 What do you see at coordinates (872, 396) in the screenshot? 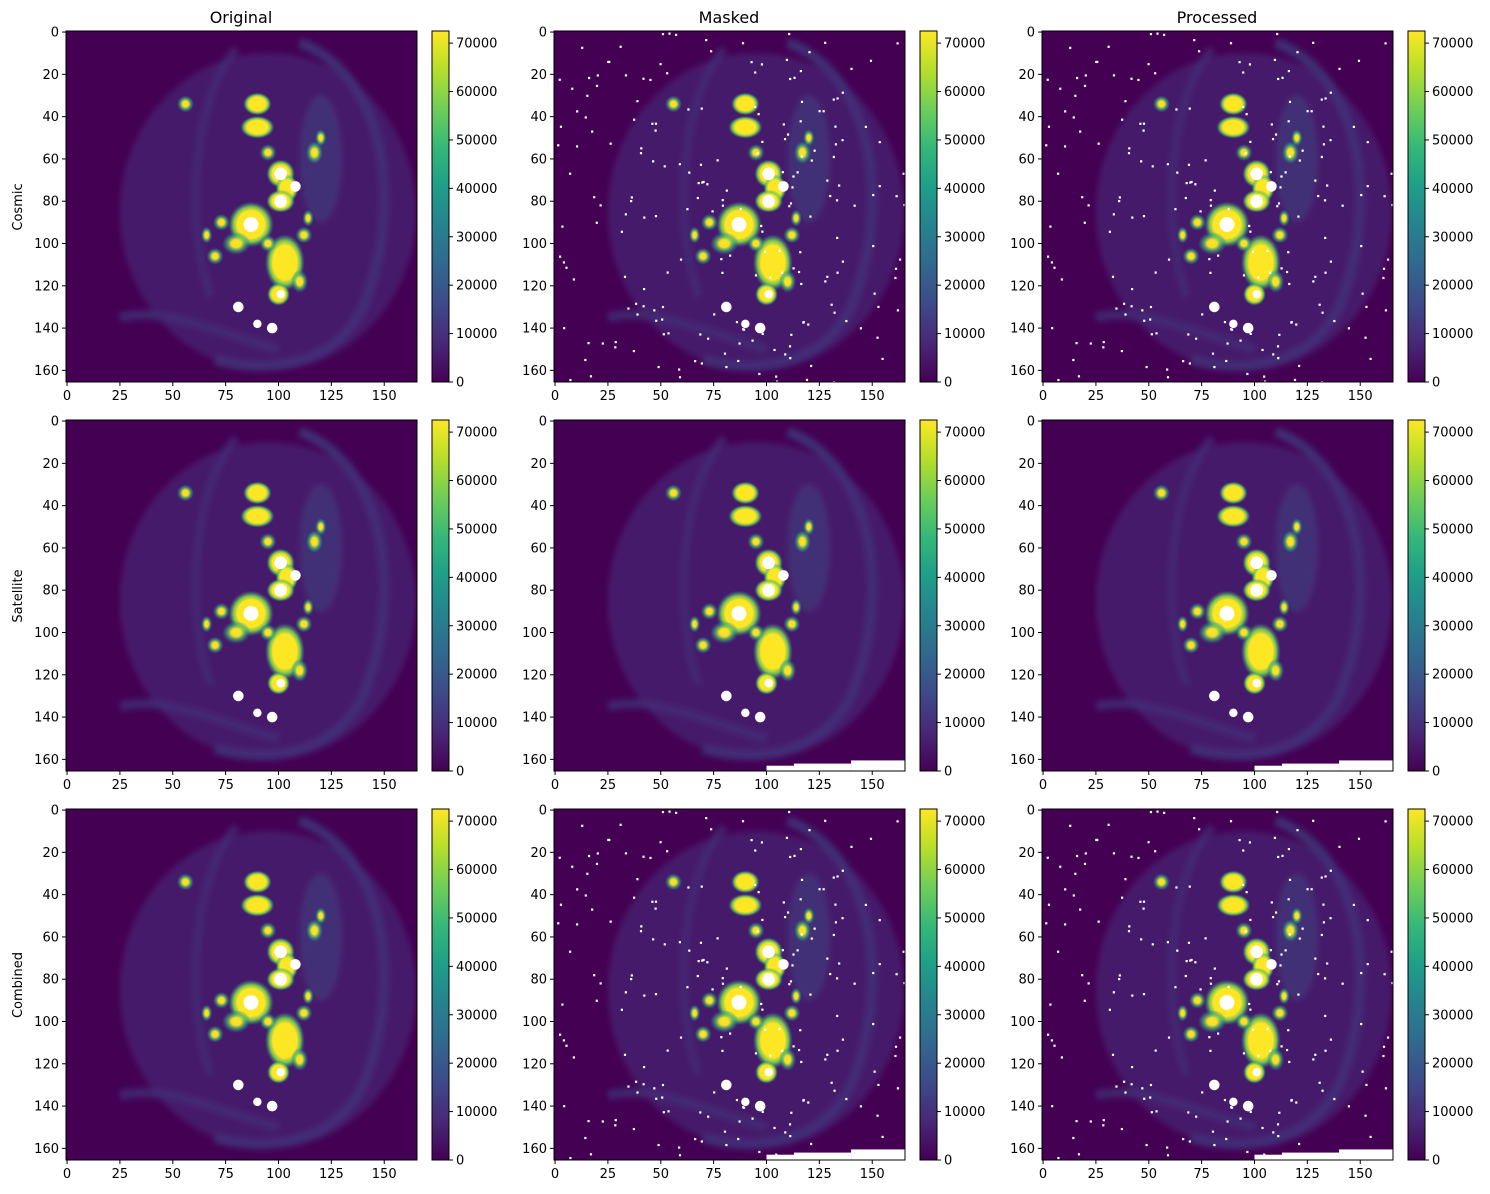
I see `x-tick-label: 150` at bounding box center [872, 396].